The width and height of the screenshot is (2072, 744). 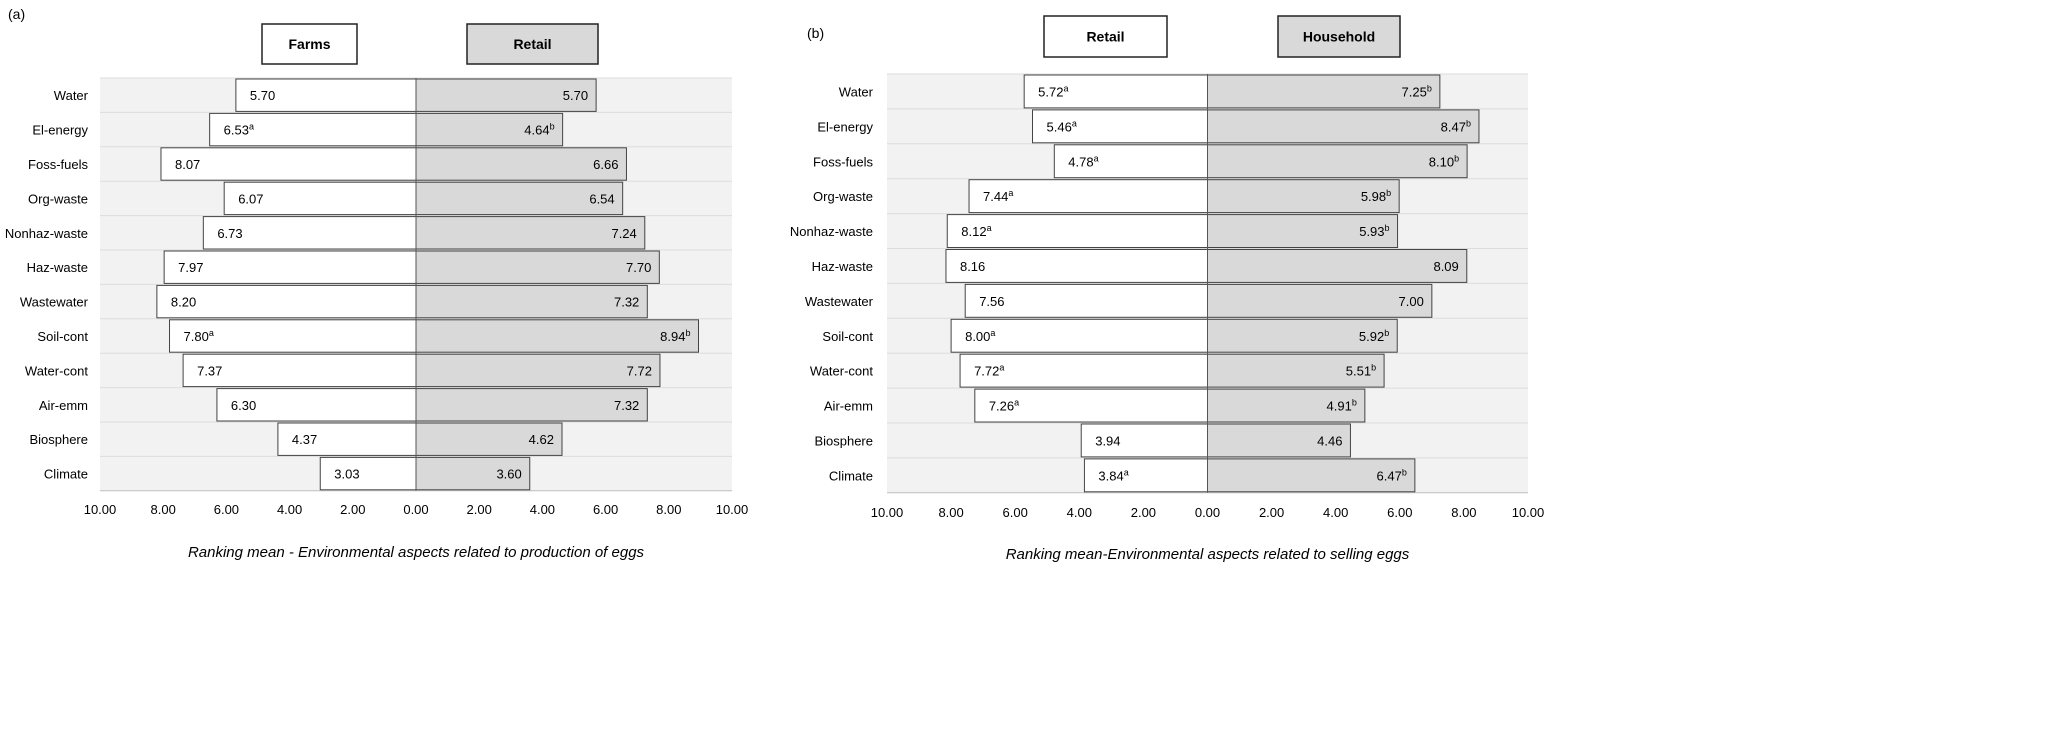 I want to click on bar-right-value: 8.94b, so click(x=675, y=336).